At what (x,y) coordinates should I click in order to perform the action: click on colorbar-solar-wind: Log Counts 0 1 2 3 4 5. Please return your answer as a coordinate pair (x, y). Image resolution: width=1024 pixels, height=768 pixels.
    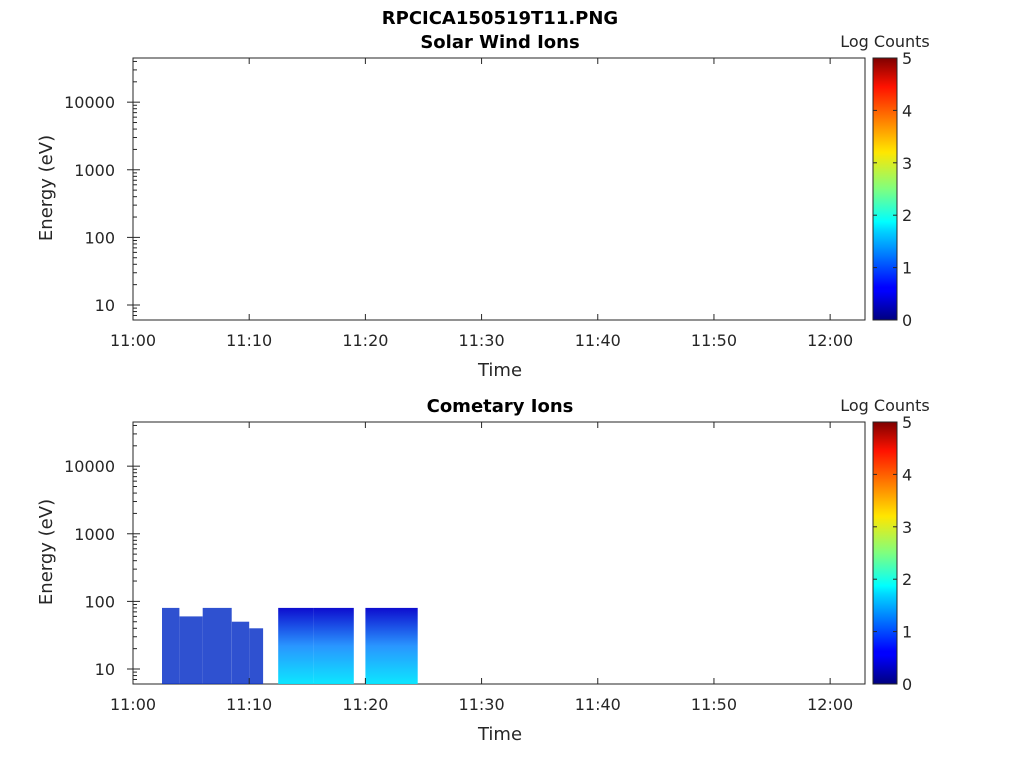
    Looking at the image, I should click on (885, 181).